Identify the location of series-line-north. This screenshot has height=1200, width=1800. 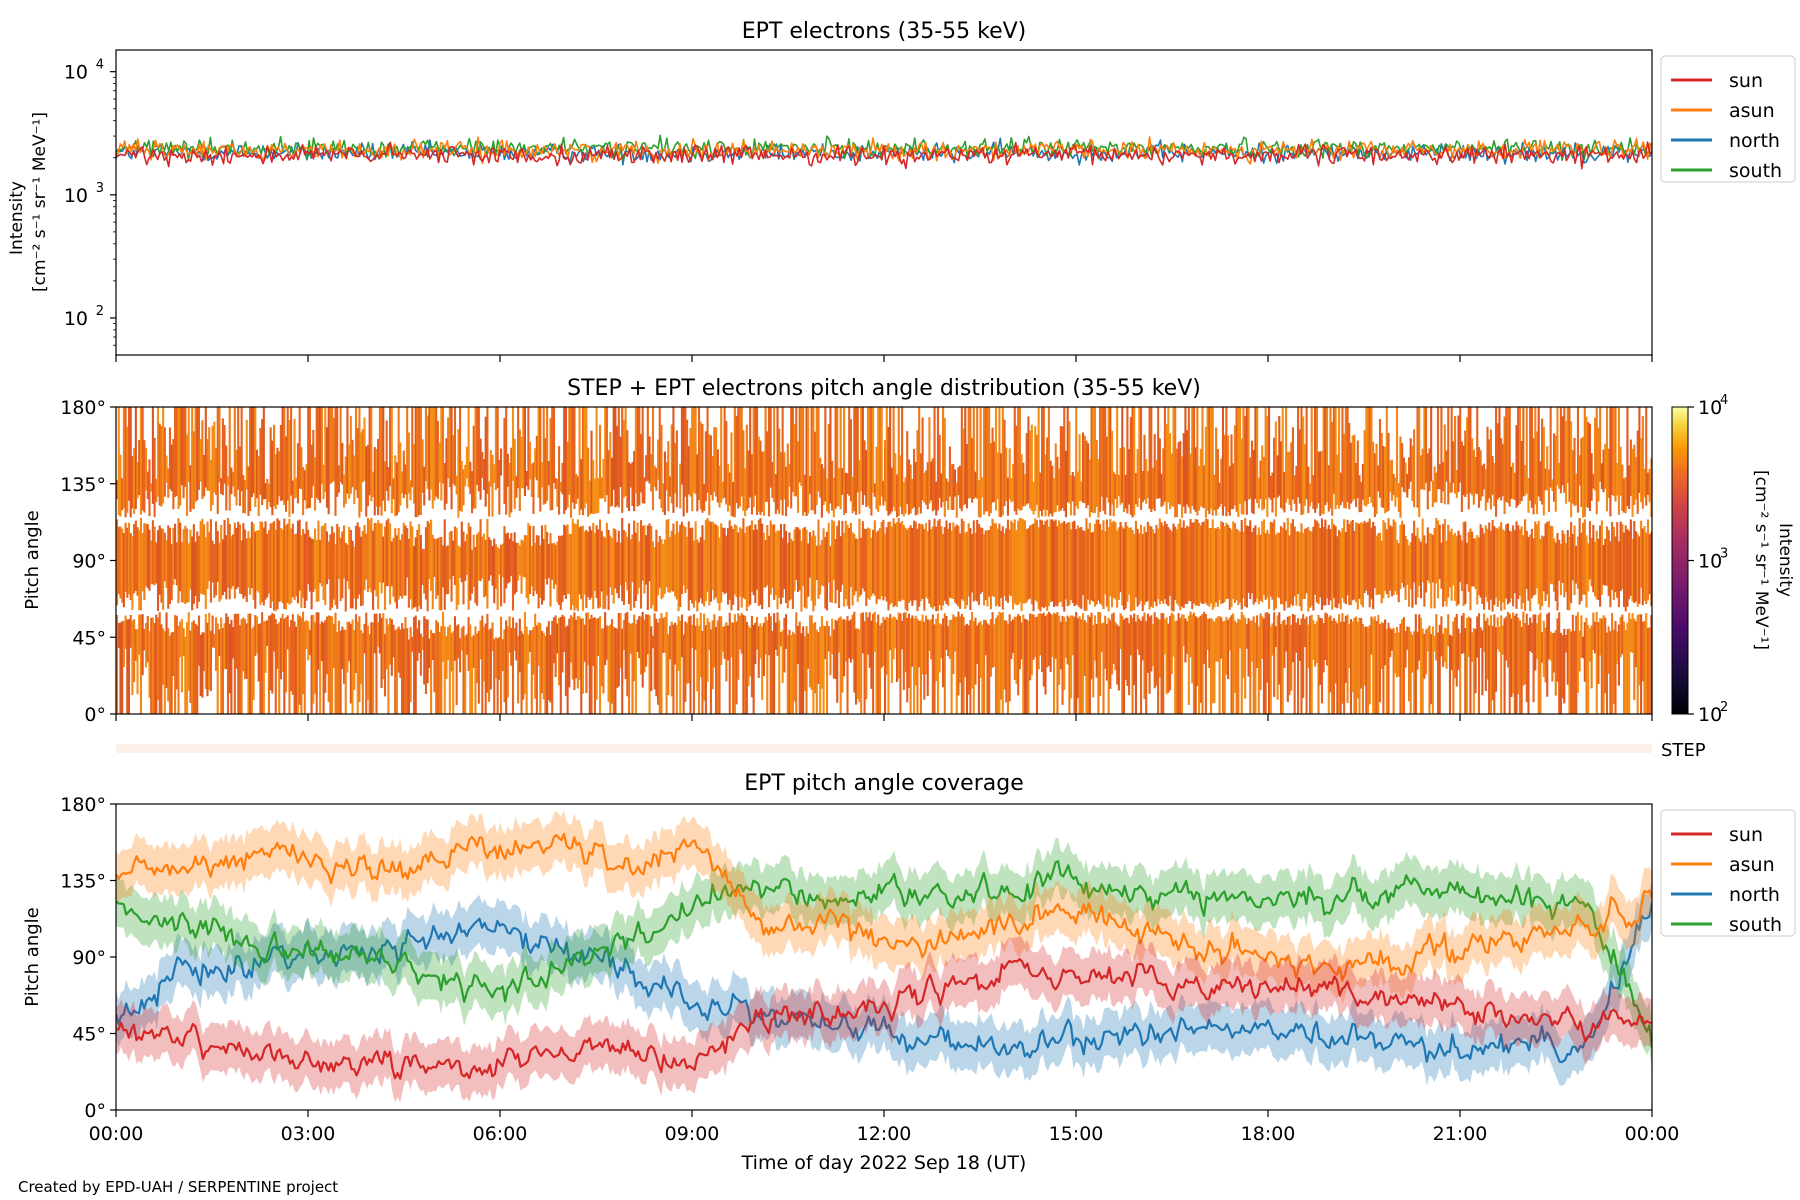
(884, 983).